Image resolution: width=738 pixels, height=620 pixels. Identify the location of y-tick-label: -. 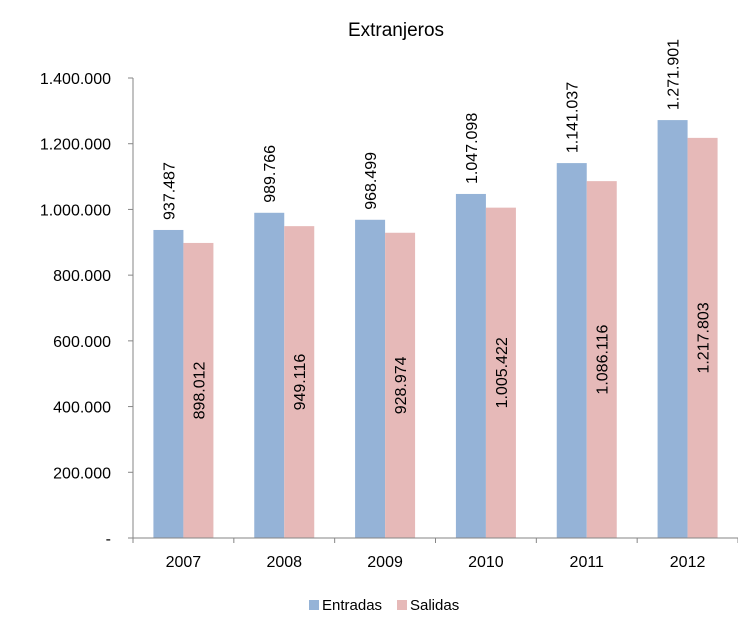
(108, 539).